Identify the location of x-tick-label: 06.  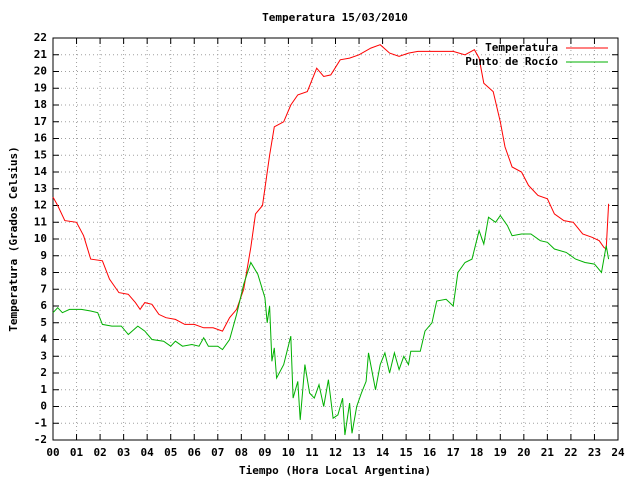
(195, 452).